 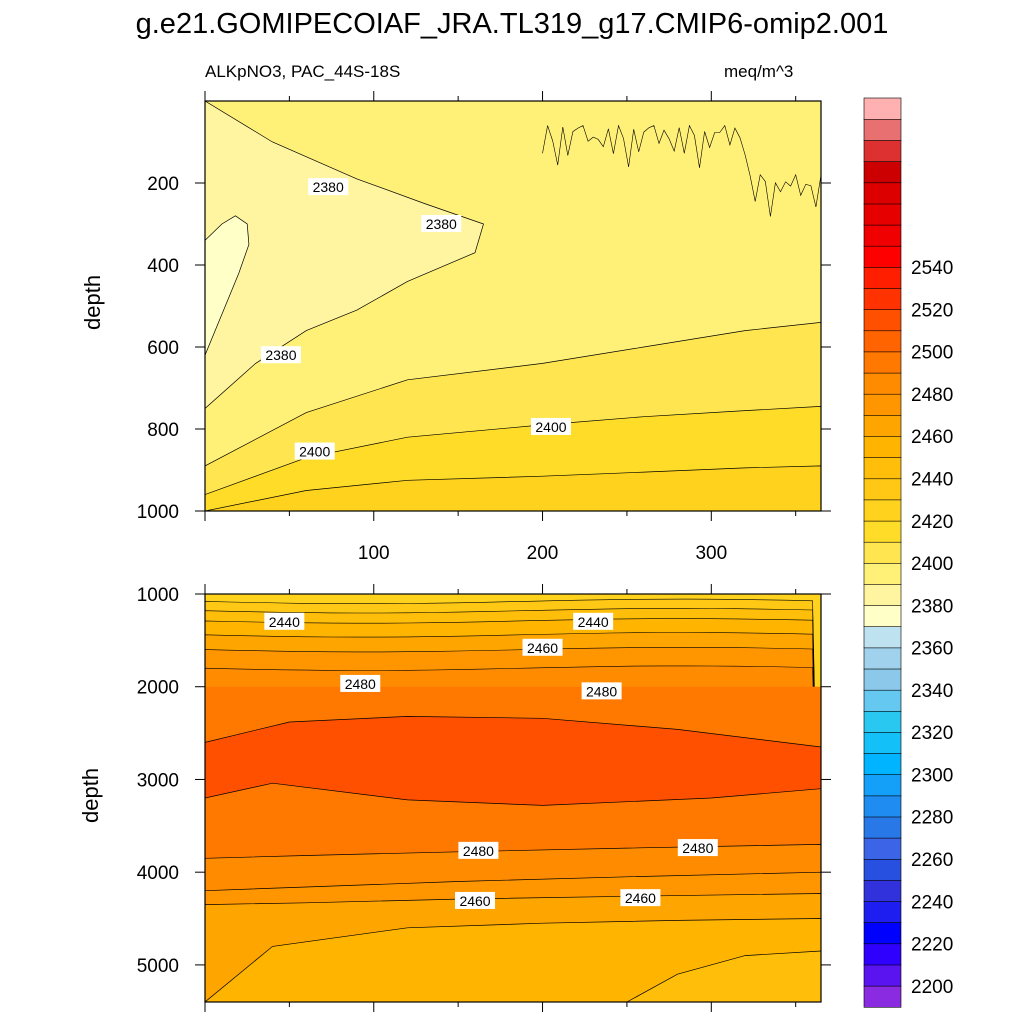 I want to click on colorbar-tick-label: 2240, so click(x=932, y=902).